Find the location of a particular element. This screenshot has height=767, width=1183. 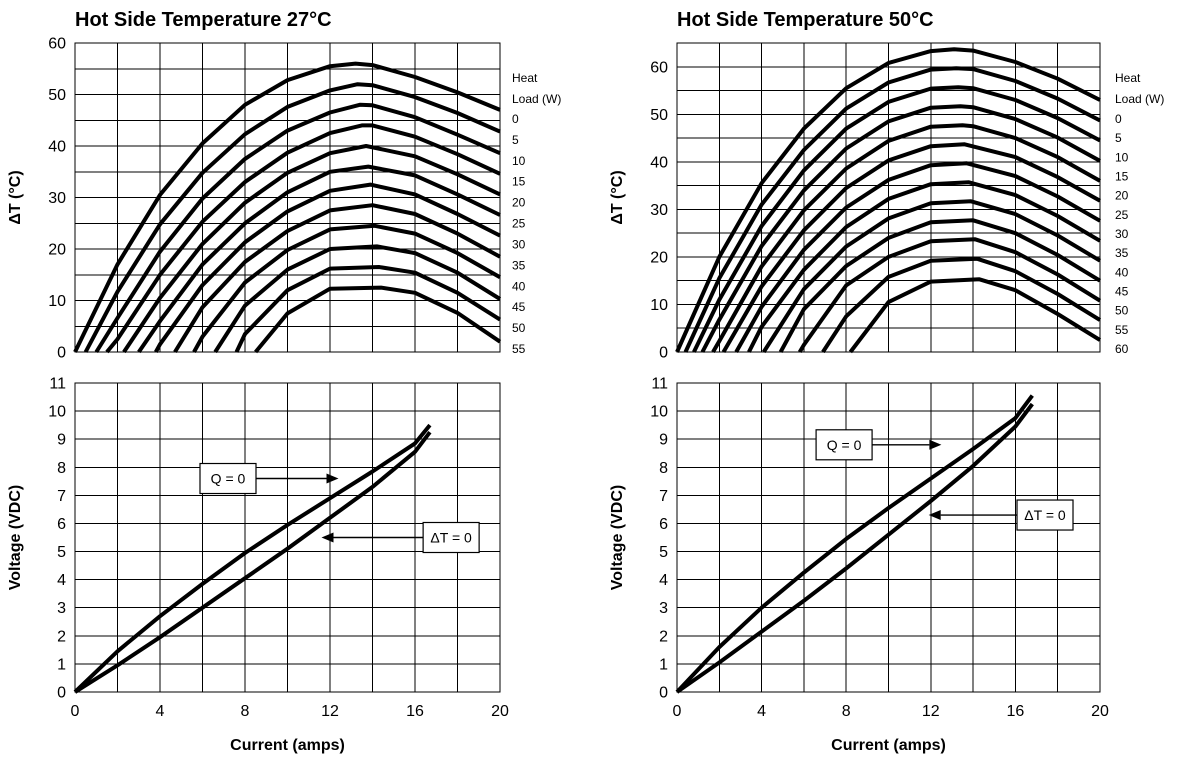

legend-entry: 25 is located at coordinates (519, 224).